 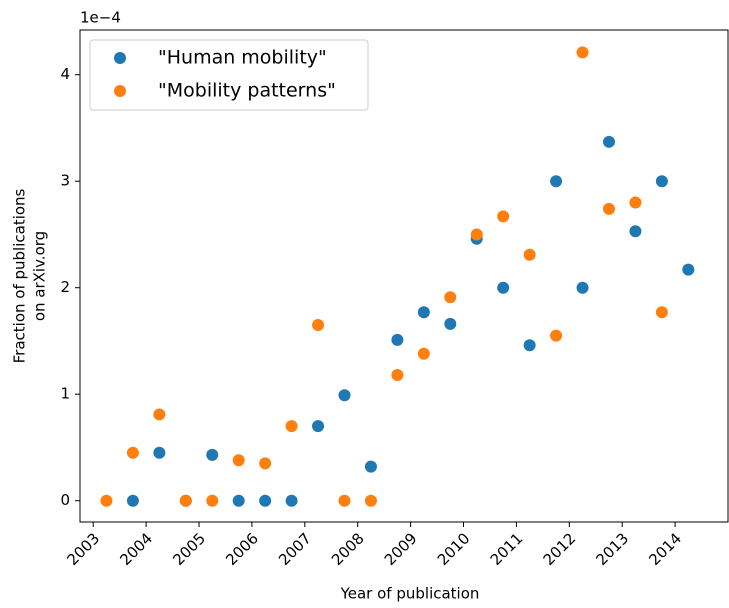 I want to click on y-offset-label: 1e−4, so click(x=100, y=18).